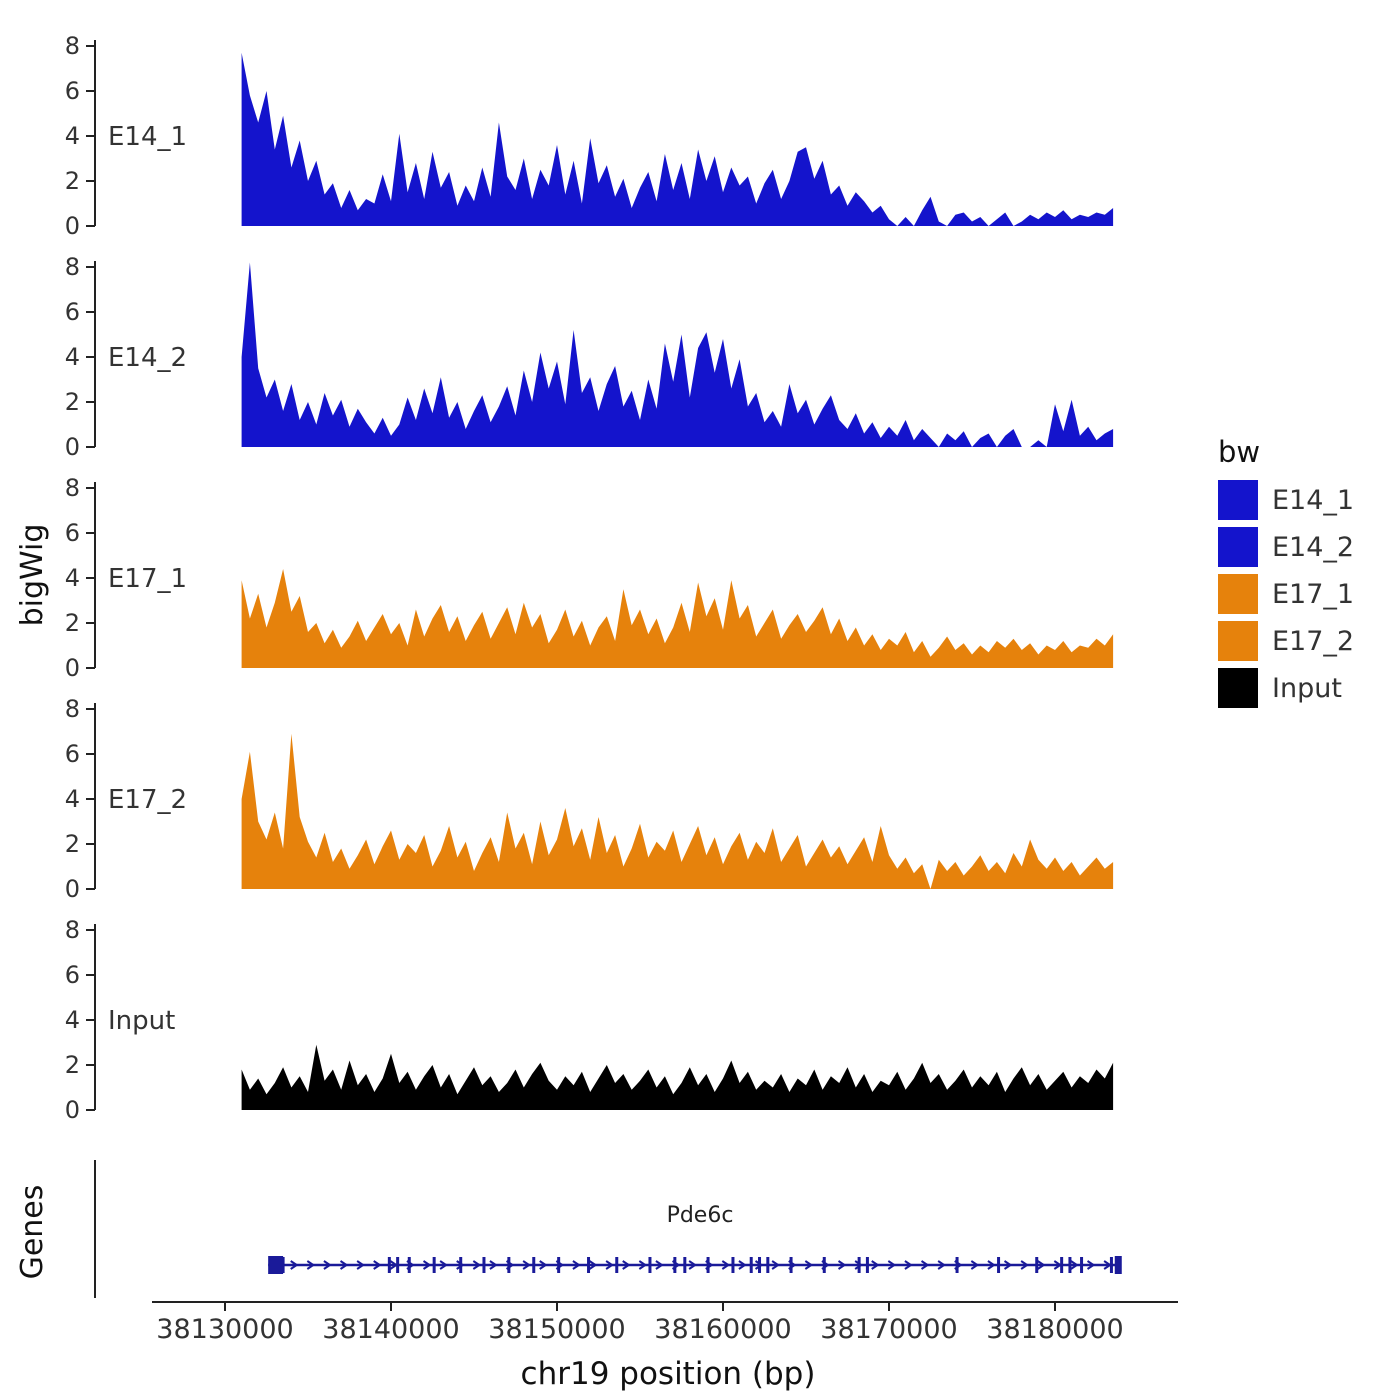  I want to click on x-tick-label: 38180000, so click(1054, 1329).